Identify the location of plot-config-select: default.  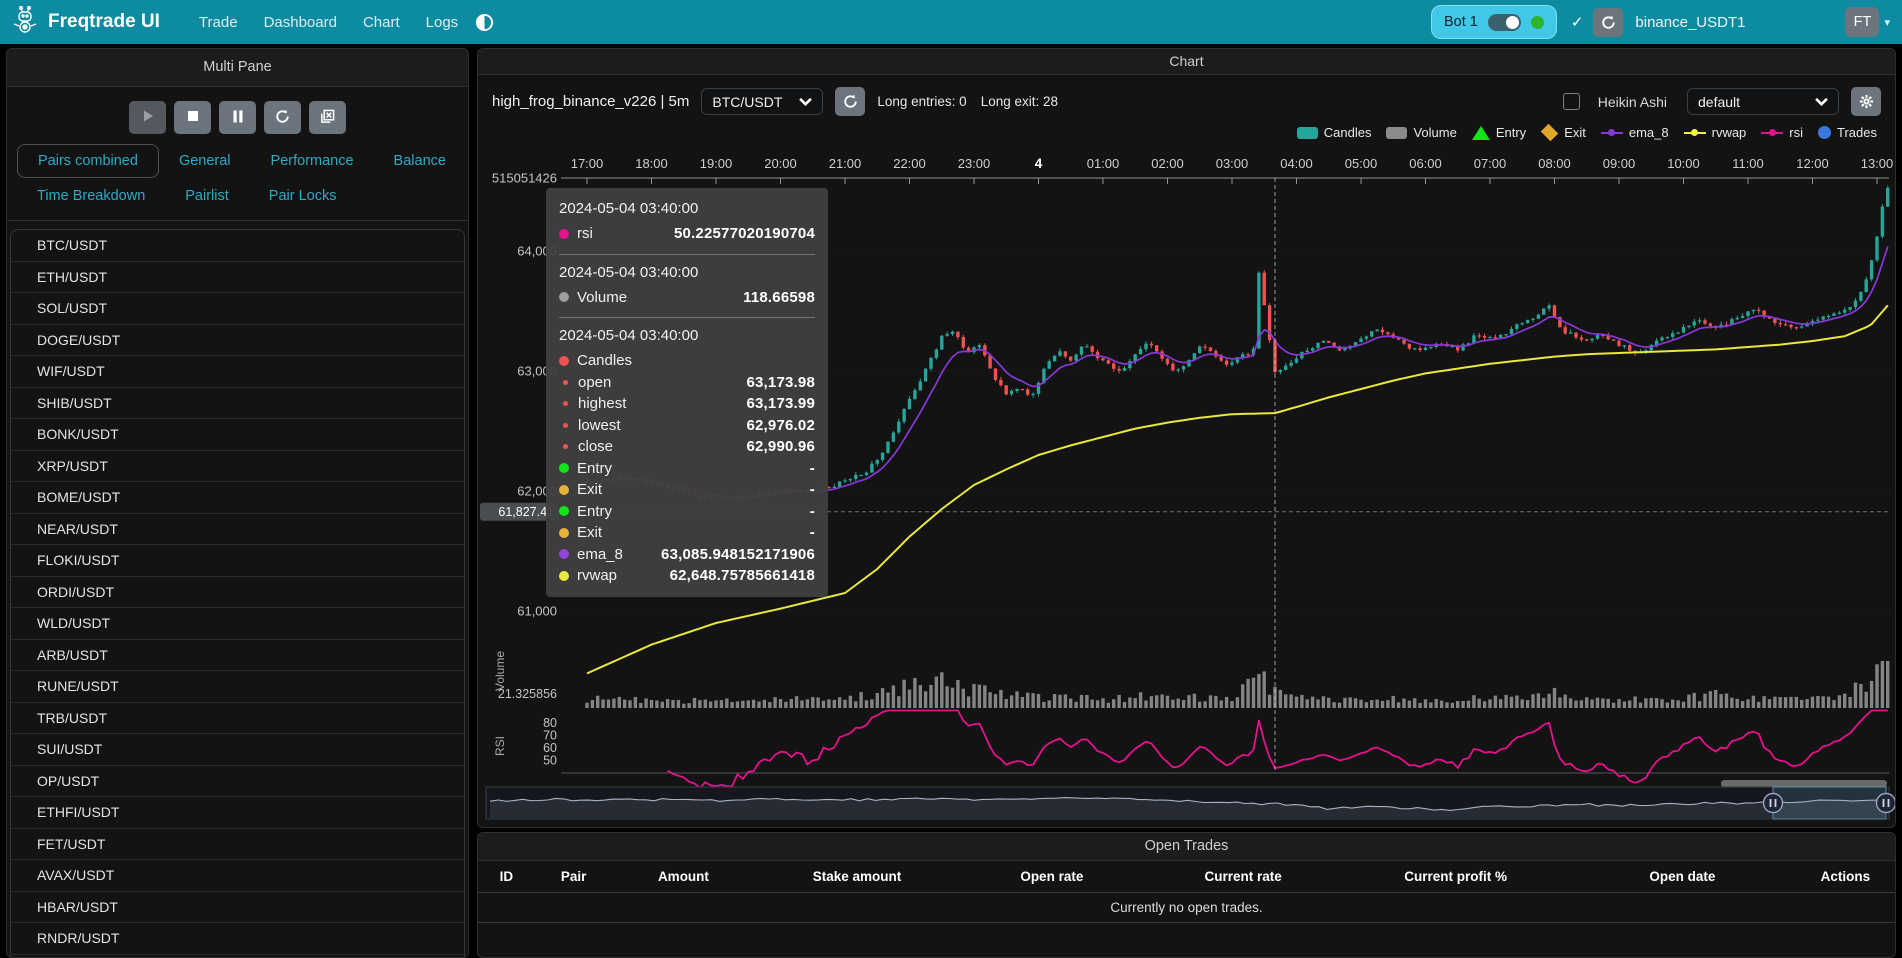
(1763, 101).